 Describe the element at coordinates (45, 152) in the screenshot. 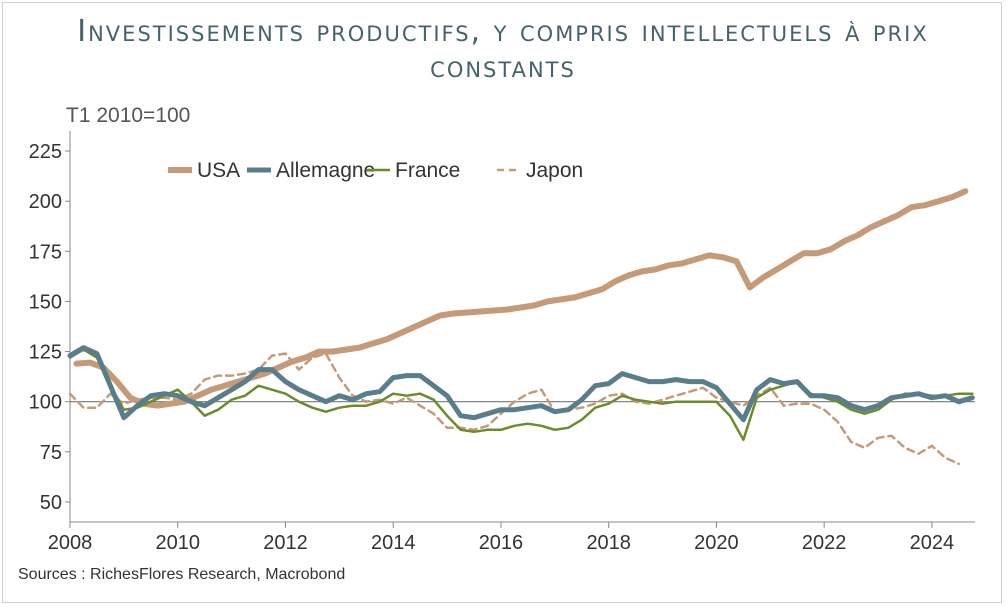

I see `y-tick-label: 225` at that location.